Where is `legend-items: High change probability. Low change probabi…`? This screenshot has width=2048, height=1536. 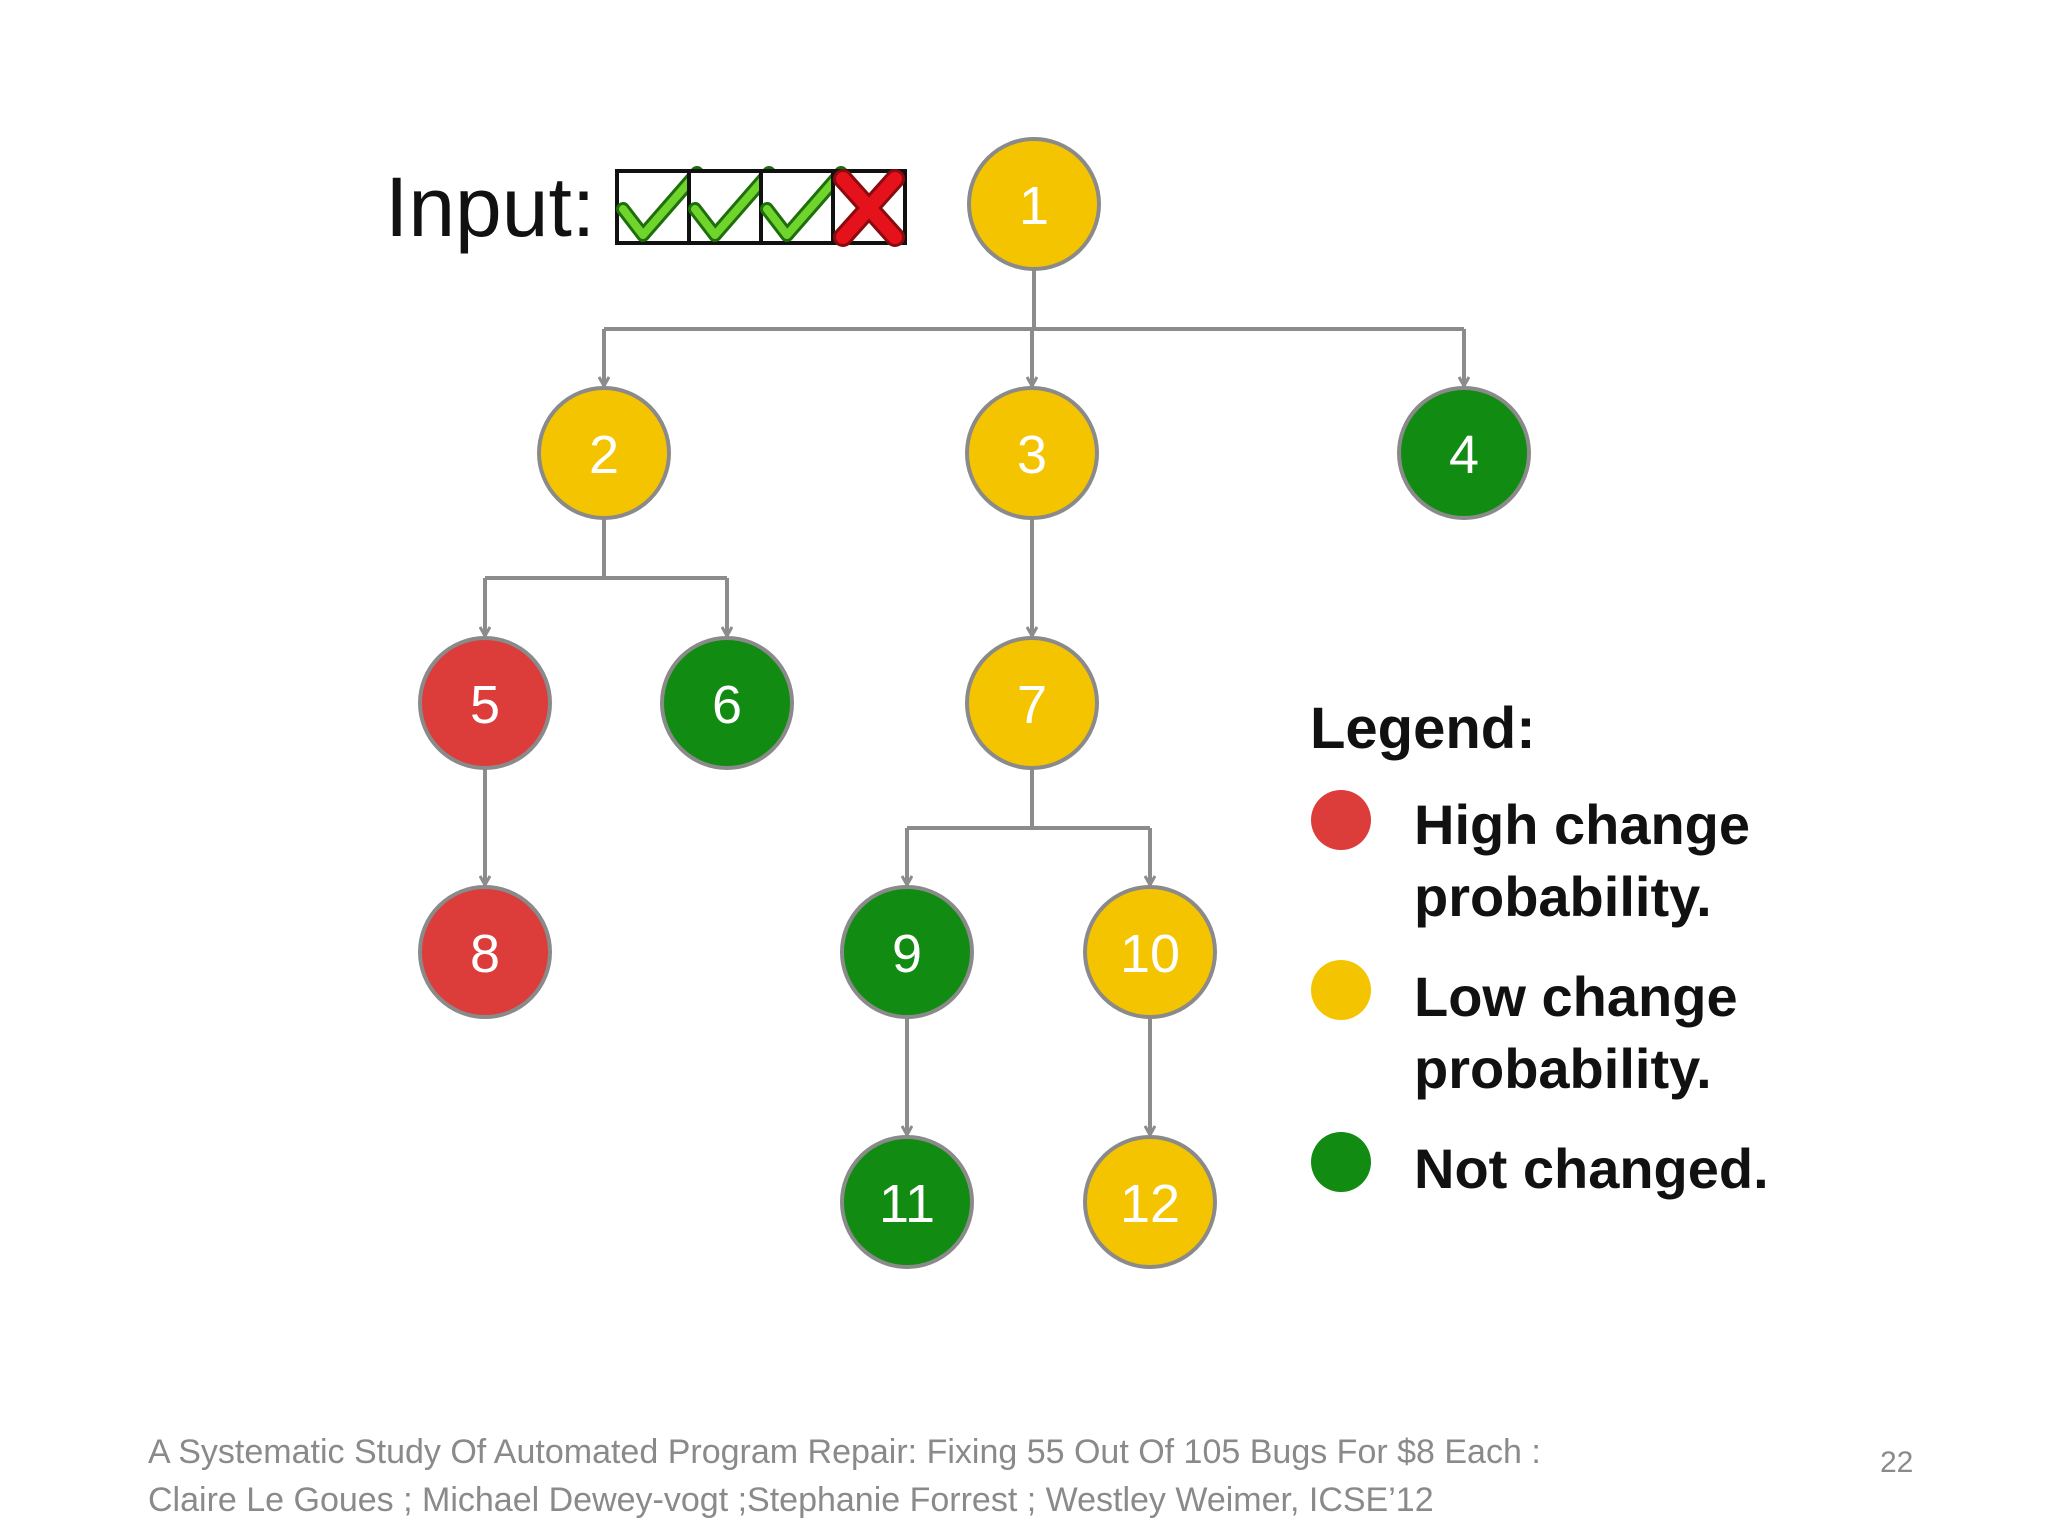 legend-items: High change probability. Low change probabi… is located at coordinates (1540, 995).